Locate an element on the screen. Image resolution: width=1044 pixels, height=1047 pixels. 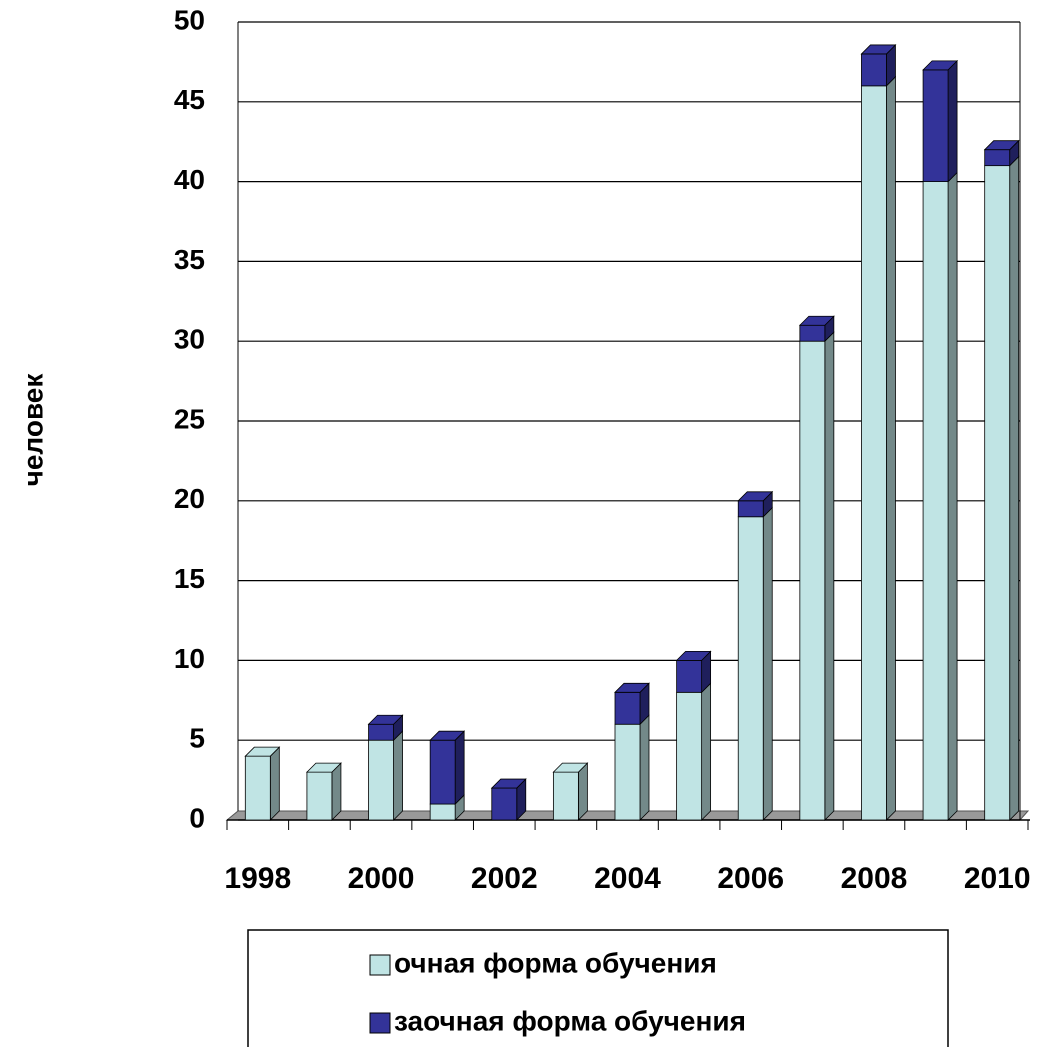
y-tick-label: 10 is located at coordinates (189, 658).